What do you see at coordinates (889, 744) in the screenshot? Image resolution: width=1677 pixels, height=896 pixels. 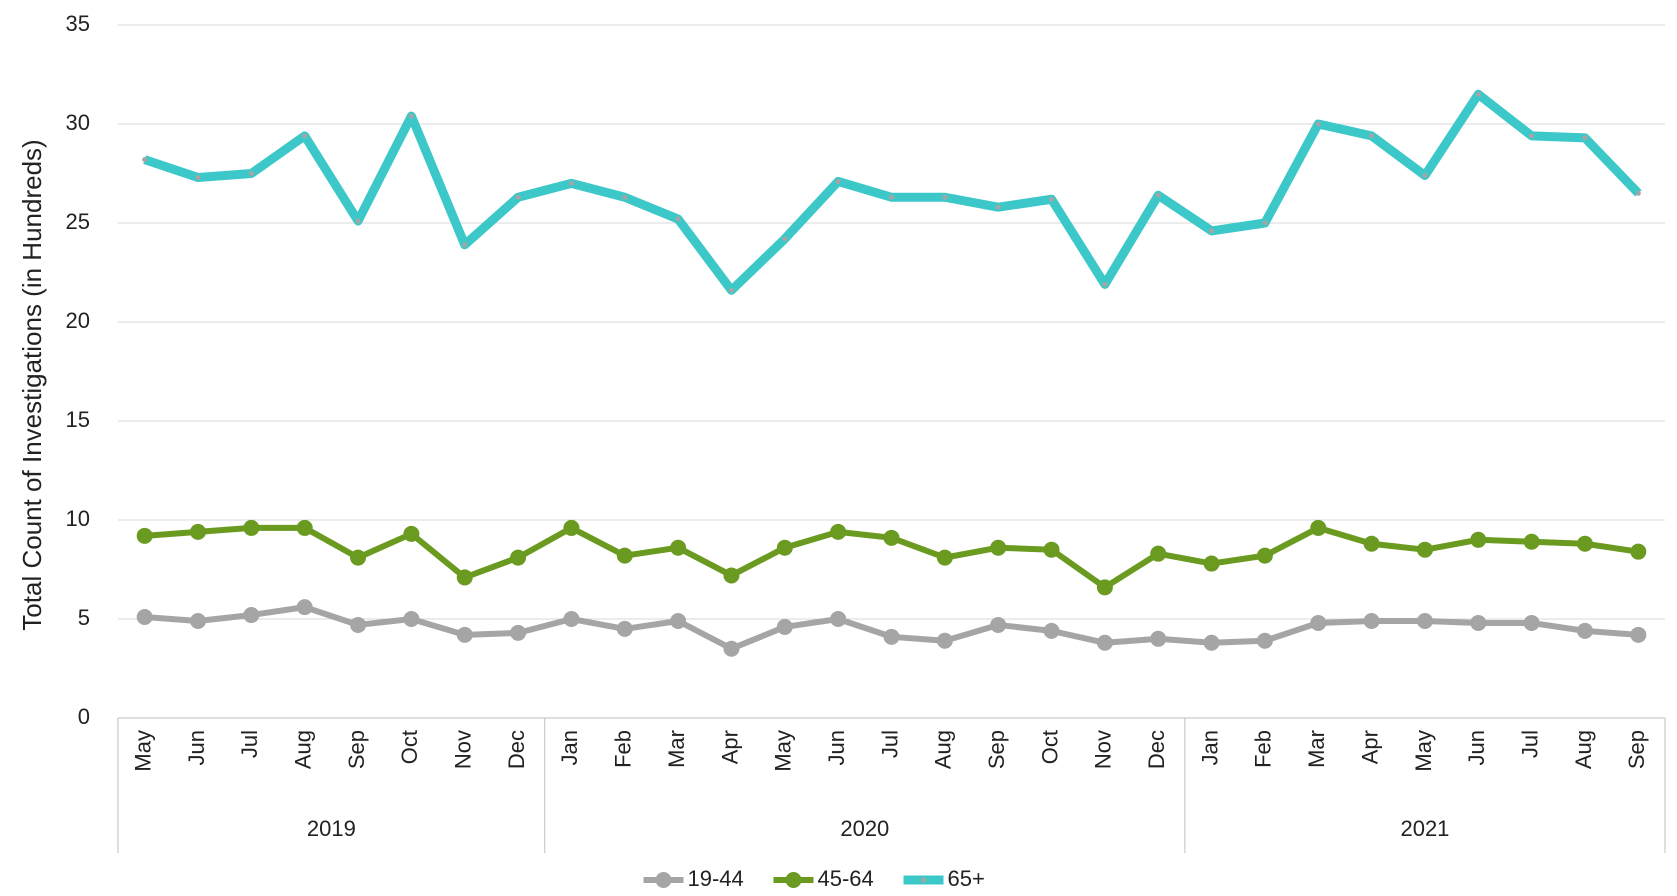 I see `x-tick-label: Jul` at bounding box center [889, 744].